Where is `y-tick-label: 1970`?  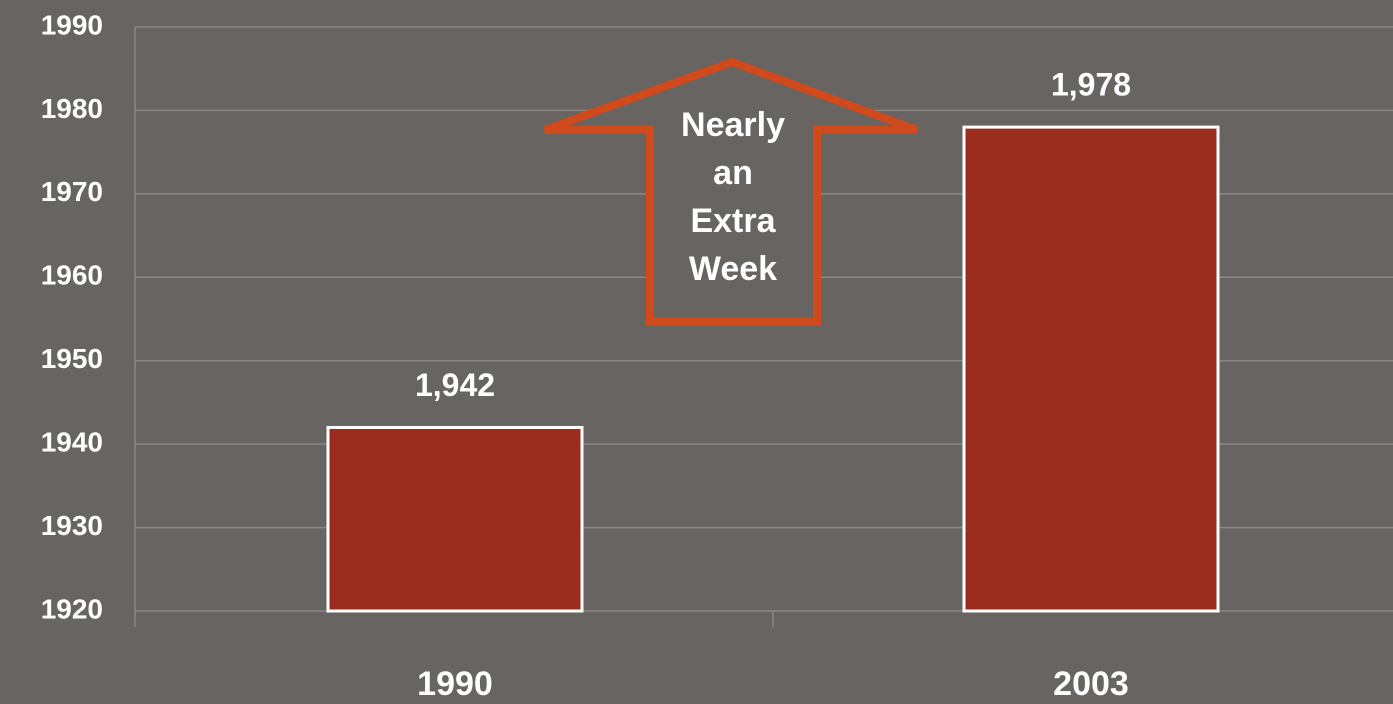 y-tick-label: 1970 is located at coordinates (72, 191).